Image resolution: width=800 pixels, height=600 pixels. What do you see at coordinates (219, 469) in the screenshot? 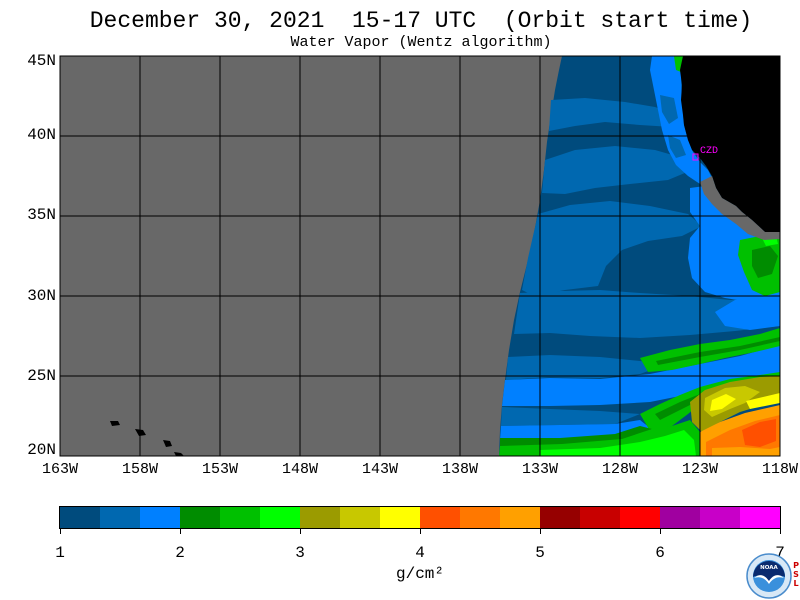
I see `lon-label: 153W` at bounding box center [219, 469].